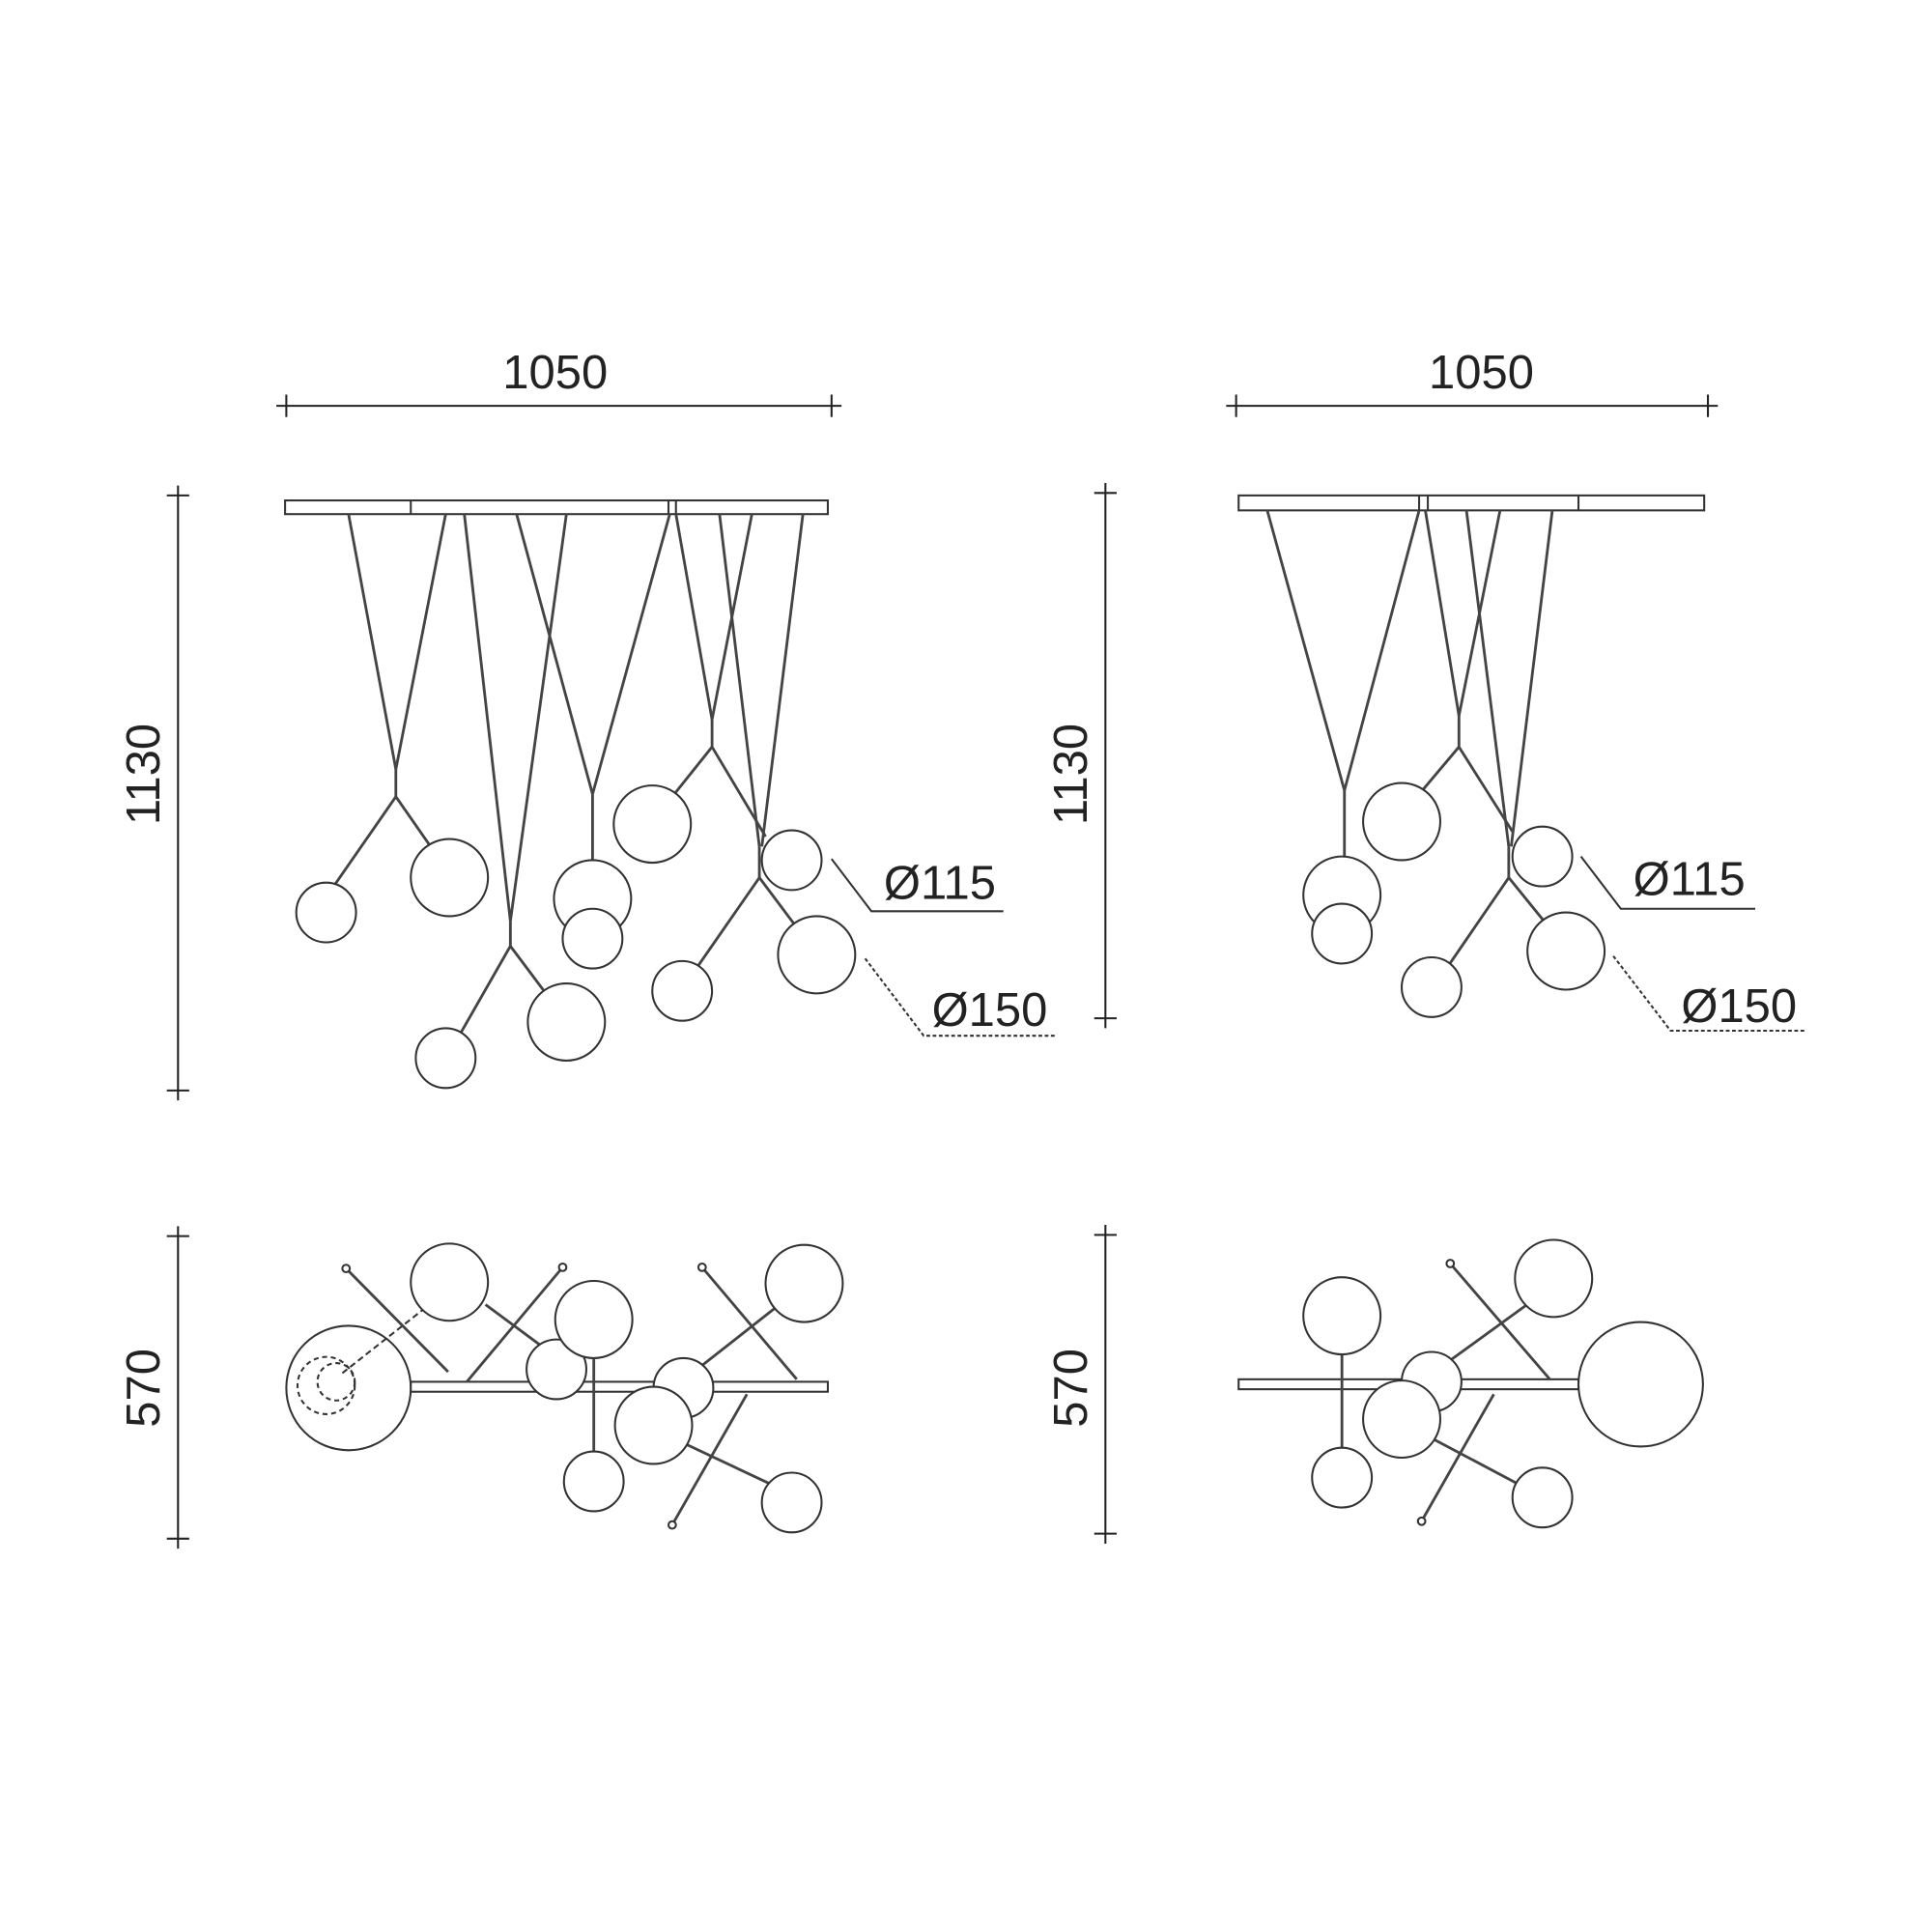 The image size is (1932, 1932). I want to click on right-elevation: 1050 1130, so click(1425, 690).